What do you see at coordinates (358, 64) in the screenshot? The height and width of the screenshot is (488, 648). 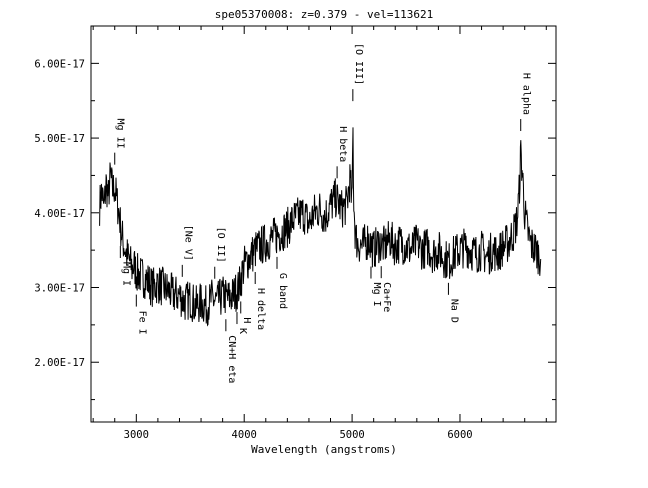 I see `spectral-line-label: [O III]` at bounding box center [358, 64].